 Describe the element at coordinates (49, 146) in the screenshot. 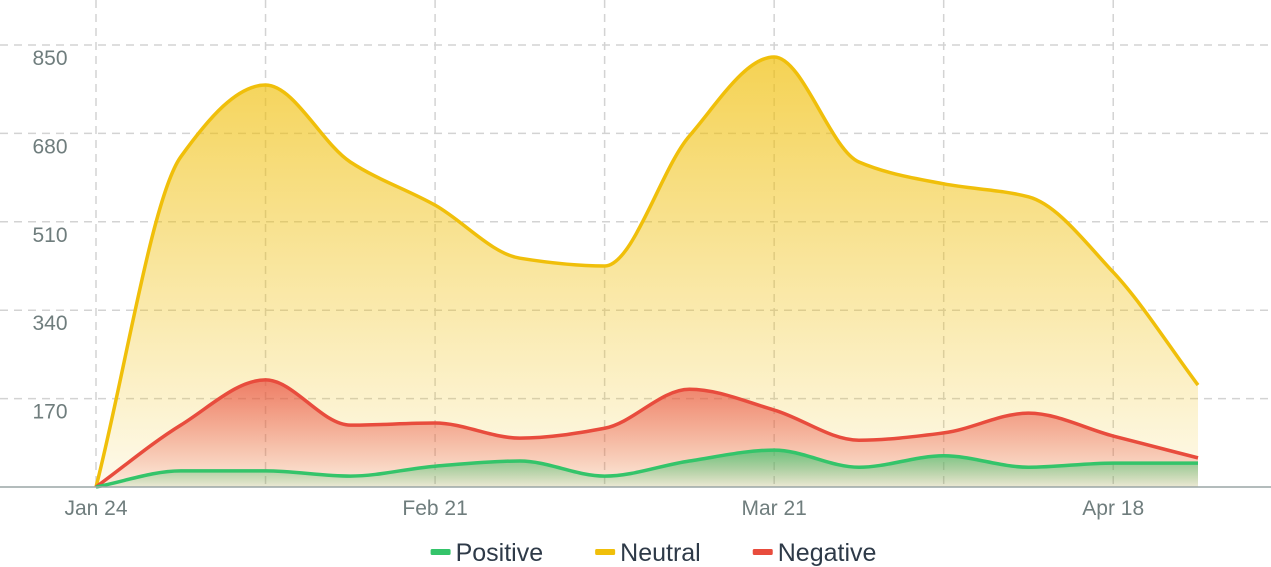

I see `y-tick-label: 680` at that location.